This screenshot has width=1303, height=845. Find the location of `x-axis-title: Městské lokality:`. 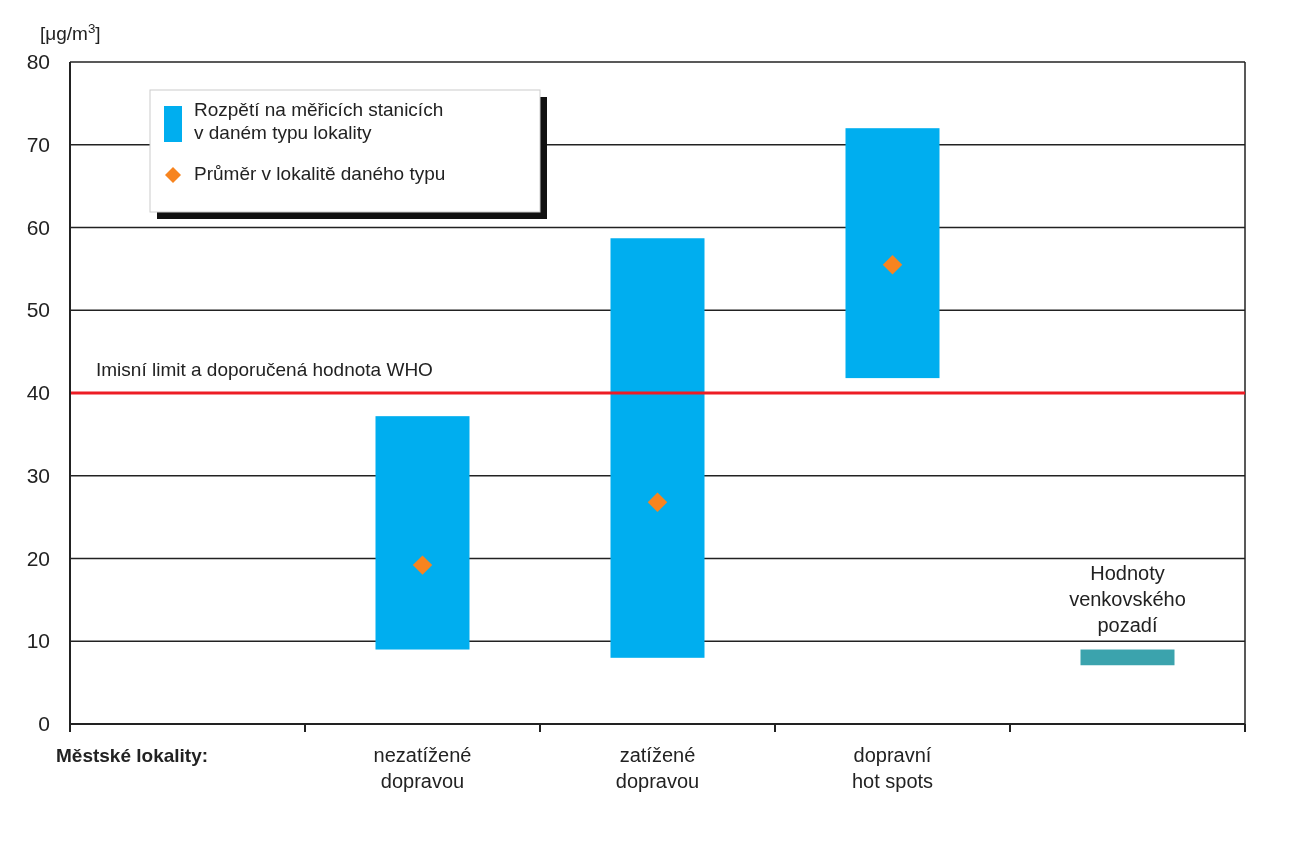

x-axis-title: Městské lokality: is located at coordinates (132, 755).